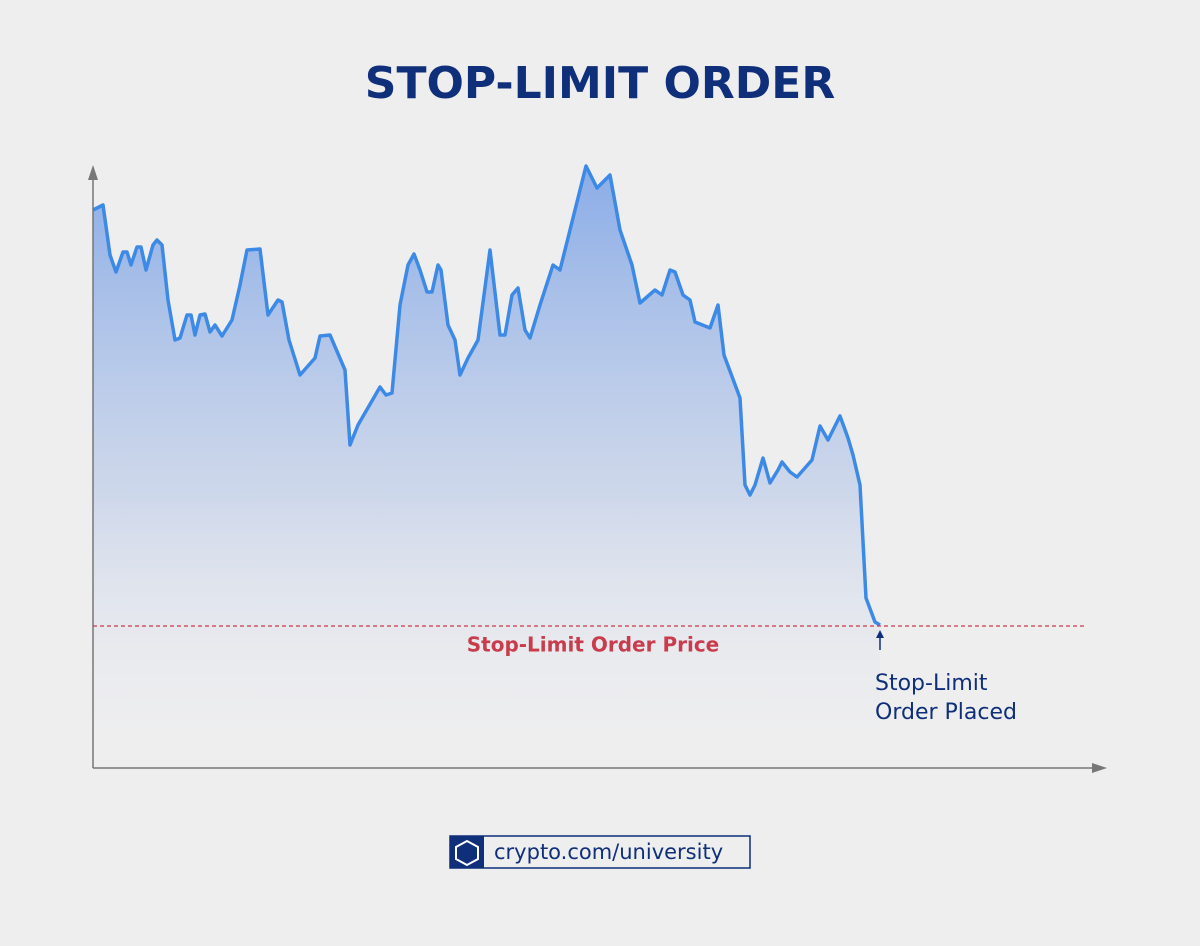  Describe the element at coordinates (608, 852) in the screenshot. I see `footer-text: crypto.com/university` at that location.